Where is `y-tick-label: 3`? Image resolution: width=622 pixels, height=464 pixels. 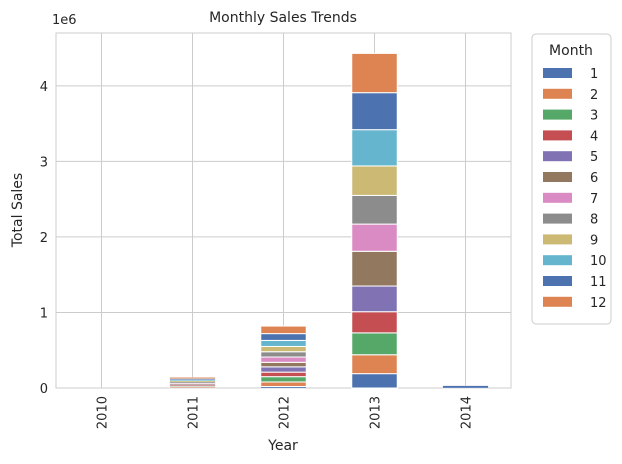
y-tick-label: 3 is located at coordinates (44, 162).